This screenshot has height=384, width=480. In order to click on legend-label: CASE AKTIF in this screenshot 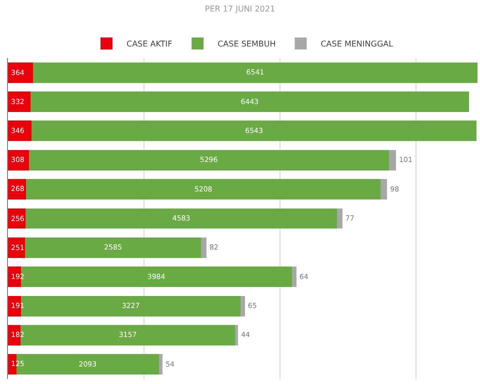, I will do `click(149, 44)`.